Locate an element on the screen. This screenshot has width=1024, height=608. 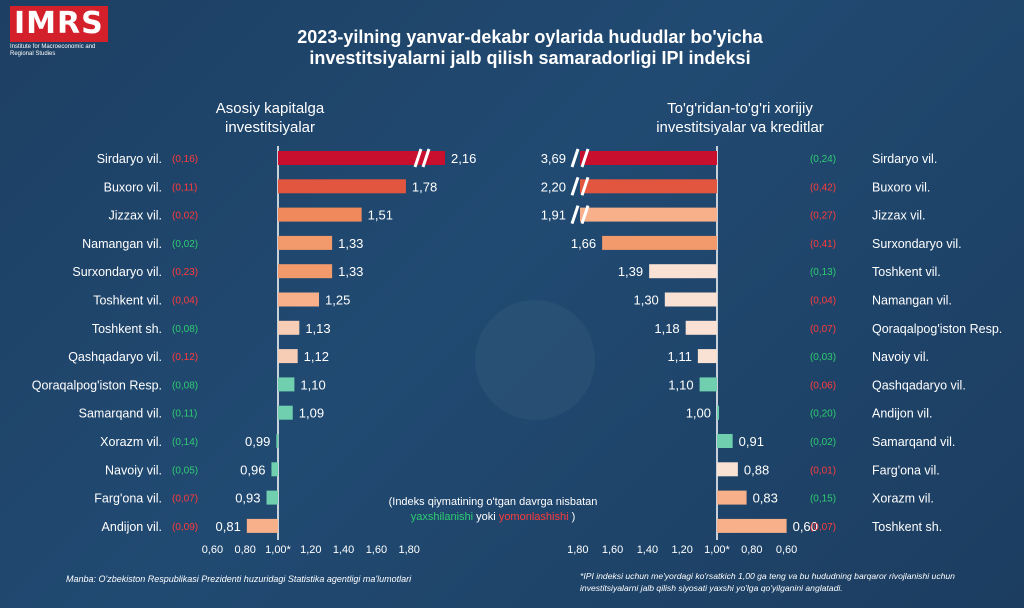
left-category-label-13: Farg'ona vil. is located at coordinates (128, 499).